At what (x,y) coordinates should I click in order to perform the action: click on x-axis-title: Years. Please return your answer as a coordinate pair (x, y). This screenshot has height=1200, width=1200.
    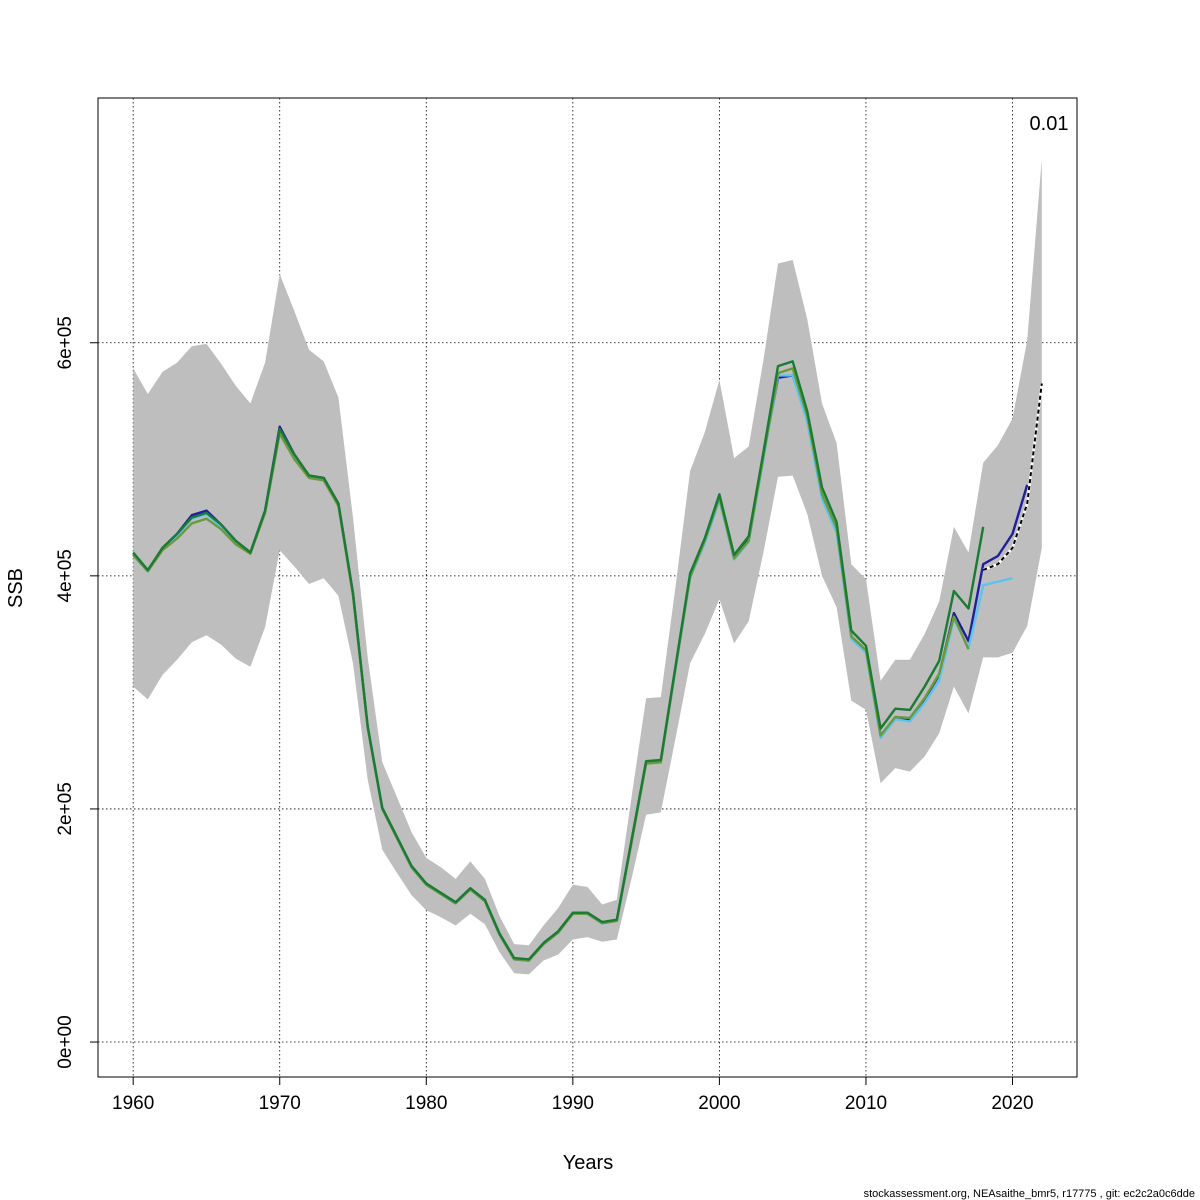
    Looking at the image, I should click on (588, 1163).